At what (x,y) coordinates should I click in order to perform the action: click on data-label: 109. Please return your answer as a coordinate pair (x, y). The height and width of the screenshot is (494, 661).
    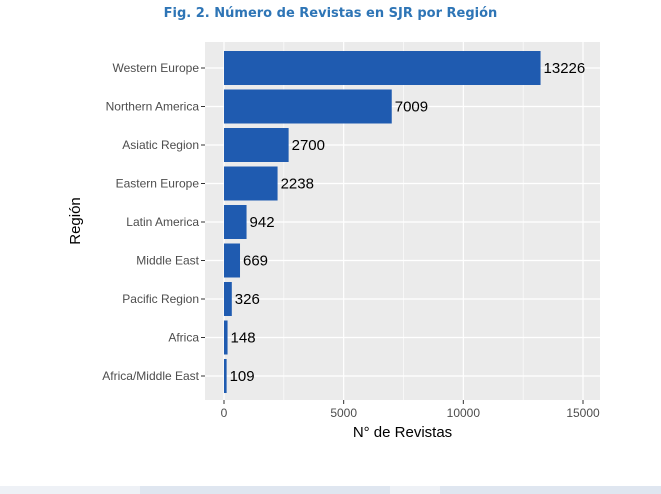
    Looking at the image, I should click on (242, 376).